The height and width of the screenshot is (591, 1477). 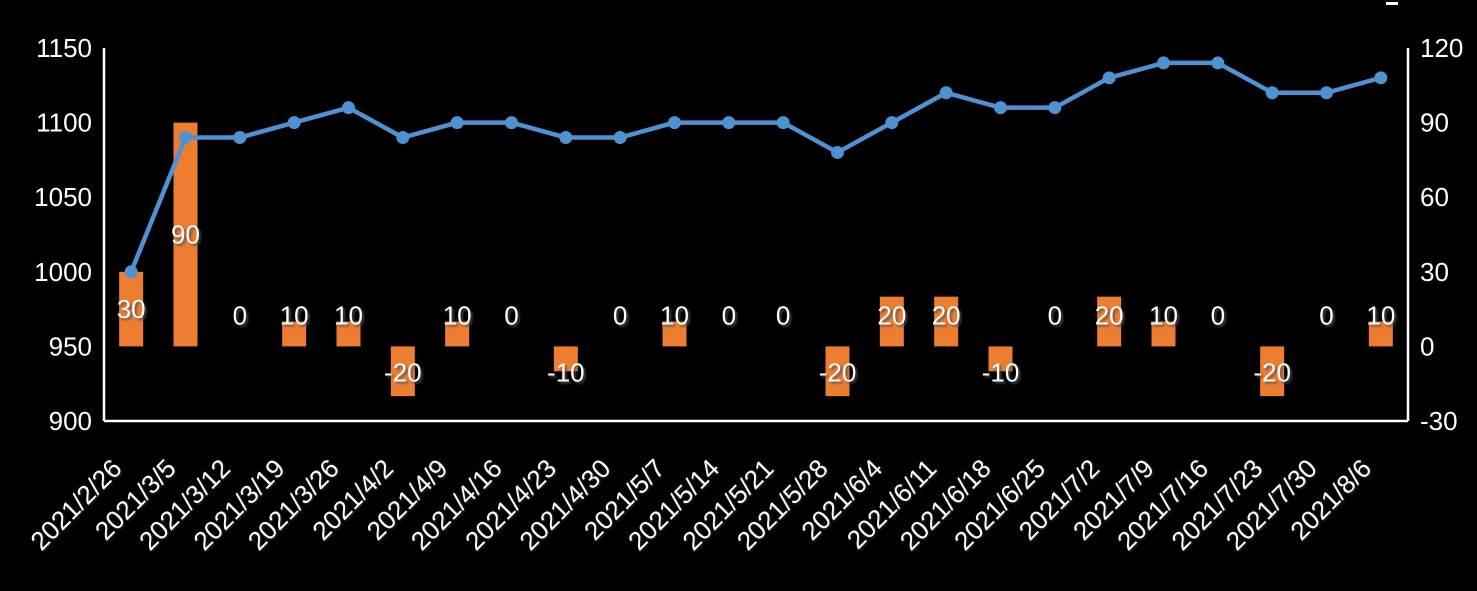 I want to click on bar-label-2021/4/23: -10, so click(x=566, y=372).